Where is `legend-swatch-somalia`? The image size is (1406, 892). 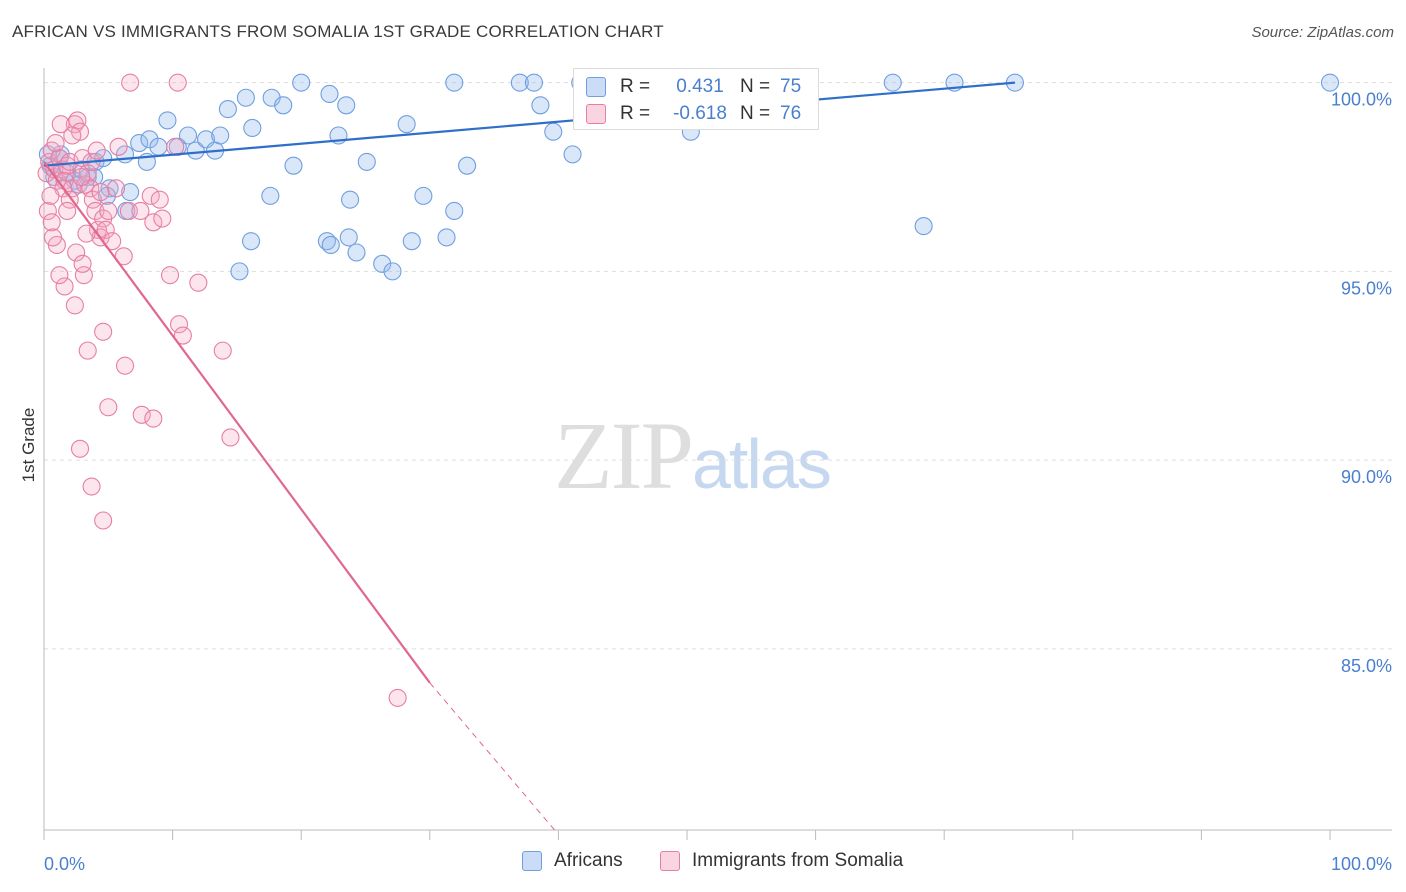
legend-swatch-somalia is located at coordinates (670, 861).